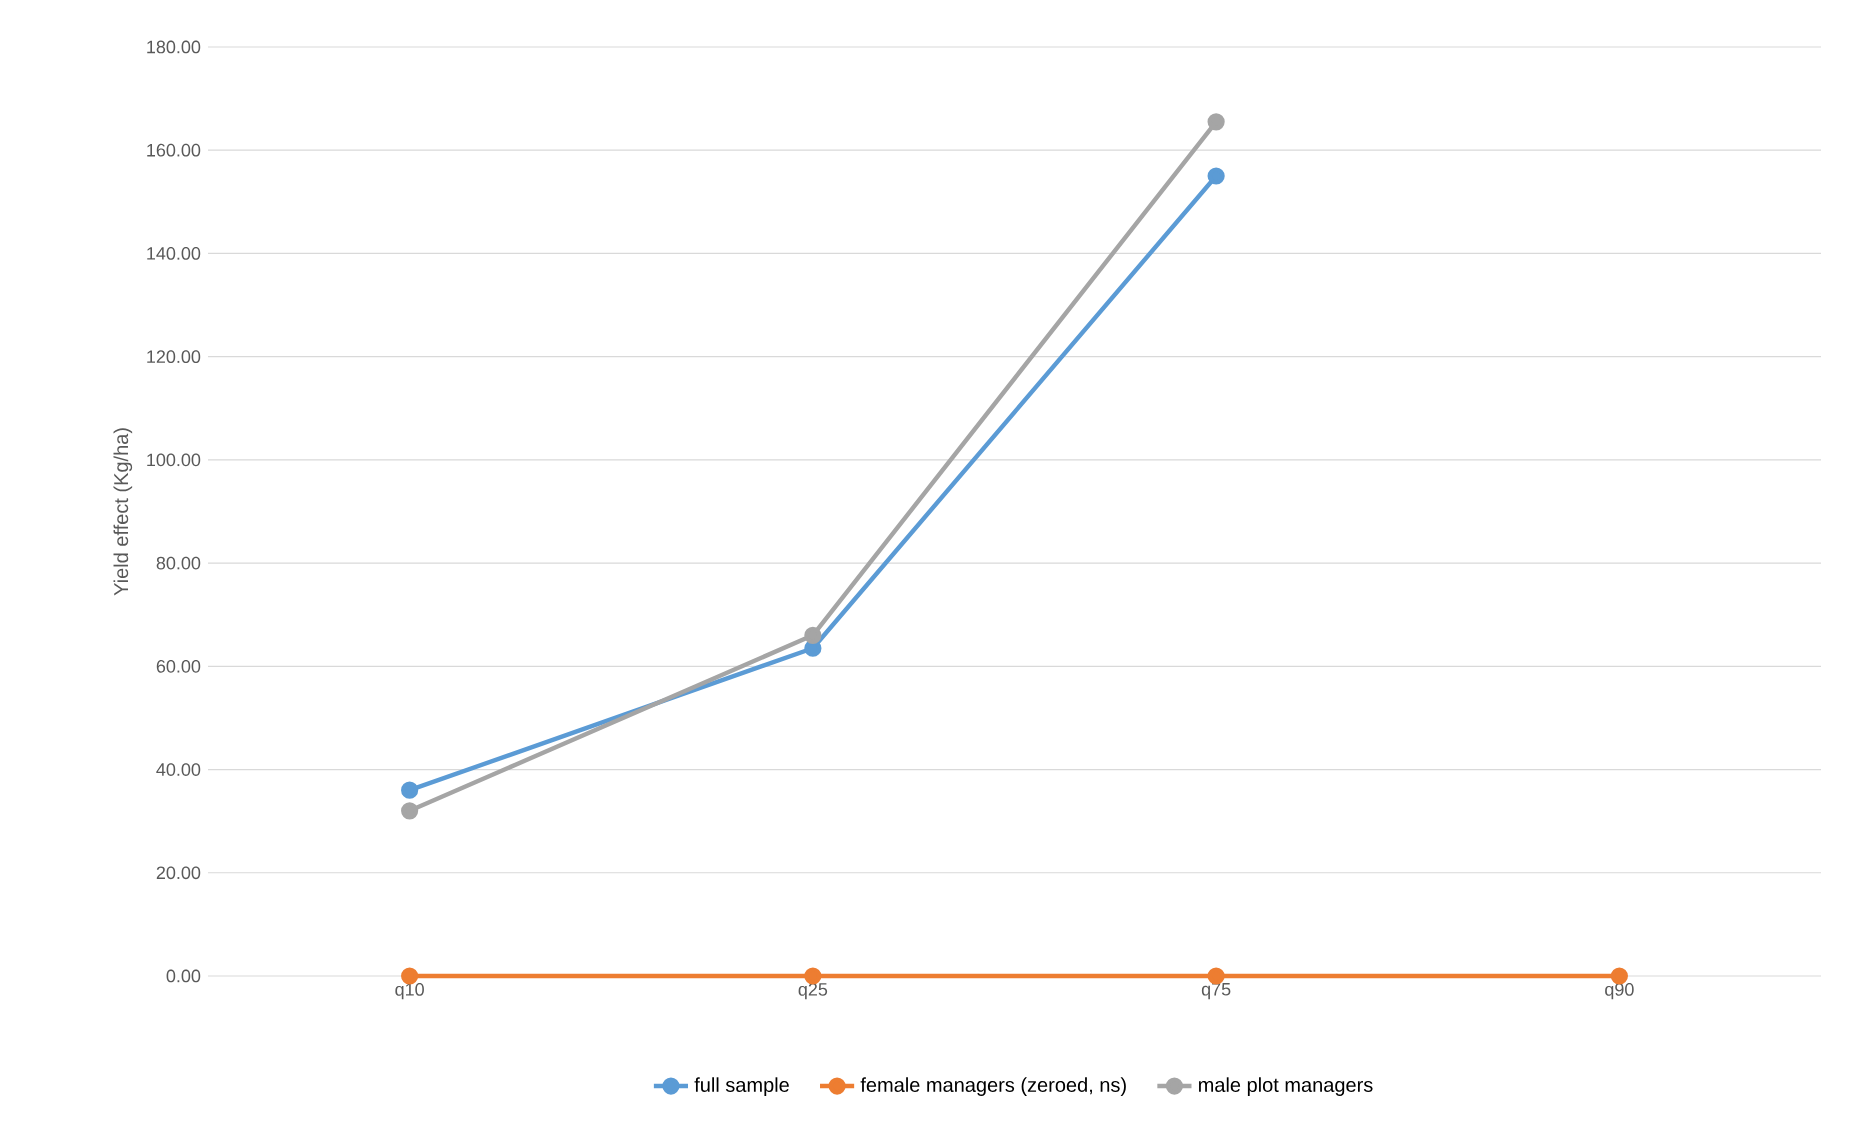  Describe the element at coordinates (1619, 991) in the screenshot. I see `x-tick-label: q90` at that location.